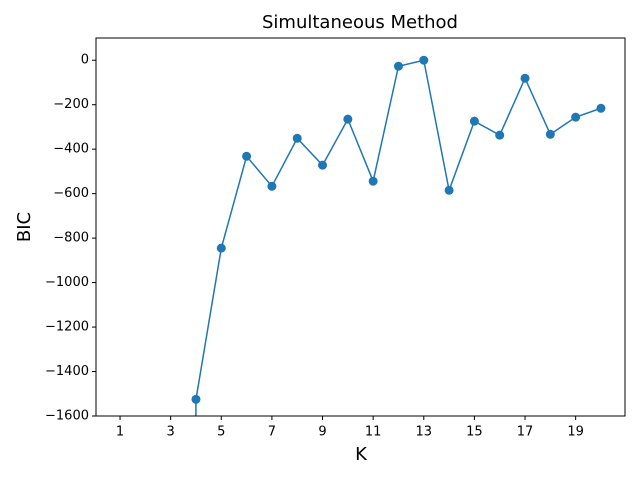 Image resolution: width=640 pixels, height=480 pixels. Describe the element at coordinates (85, 60) in the screenshot. I see `y-tick-label: 0` at that location.